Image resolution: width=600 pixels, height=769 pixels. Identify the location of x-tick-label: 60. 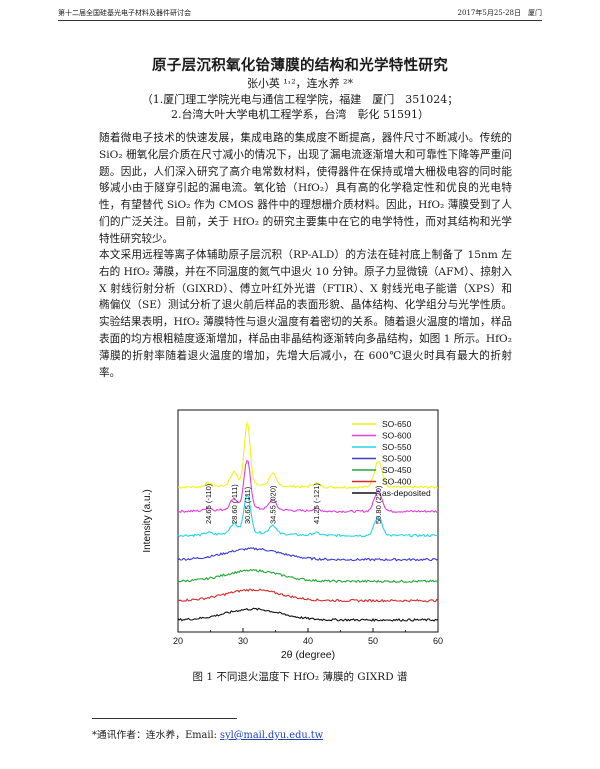
(438, 641).